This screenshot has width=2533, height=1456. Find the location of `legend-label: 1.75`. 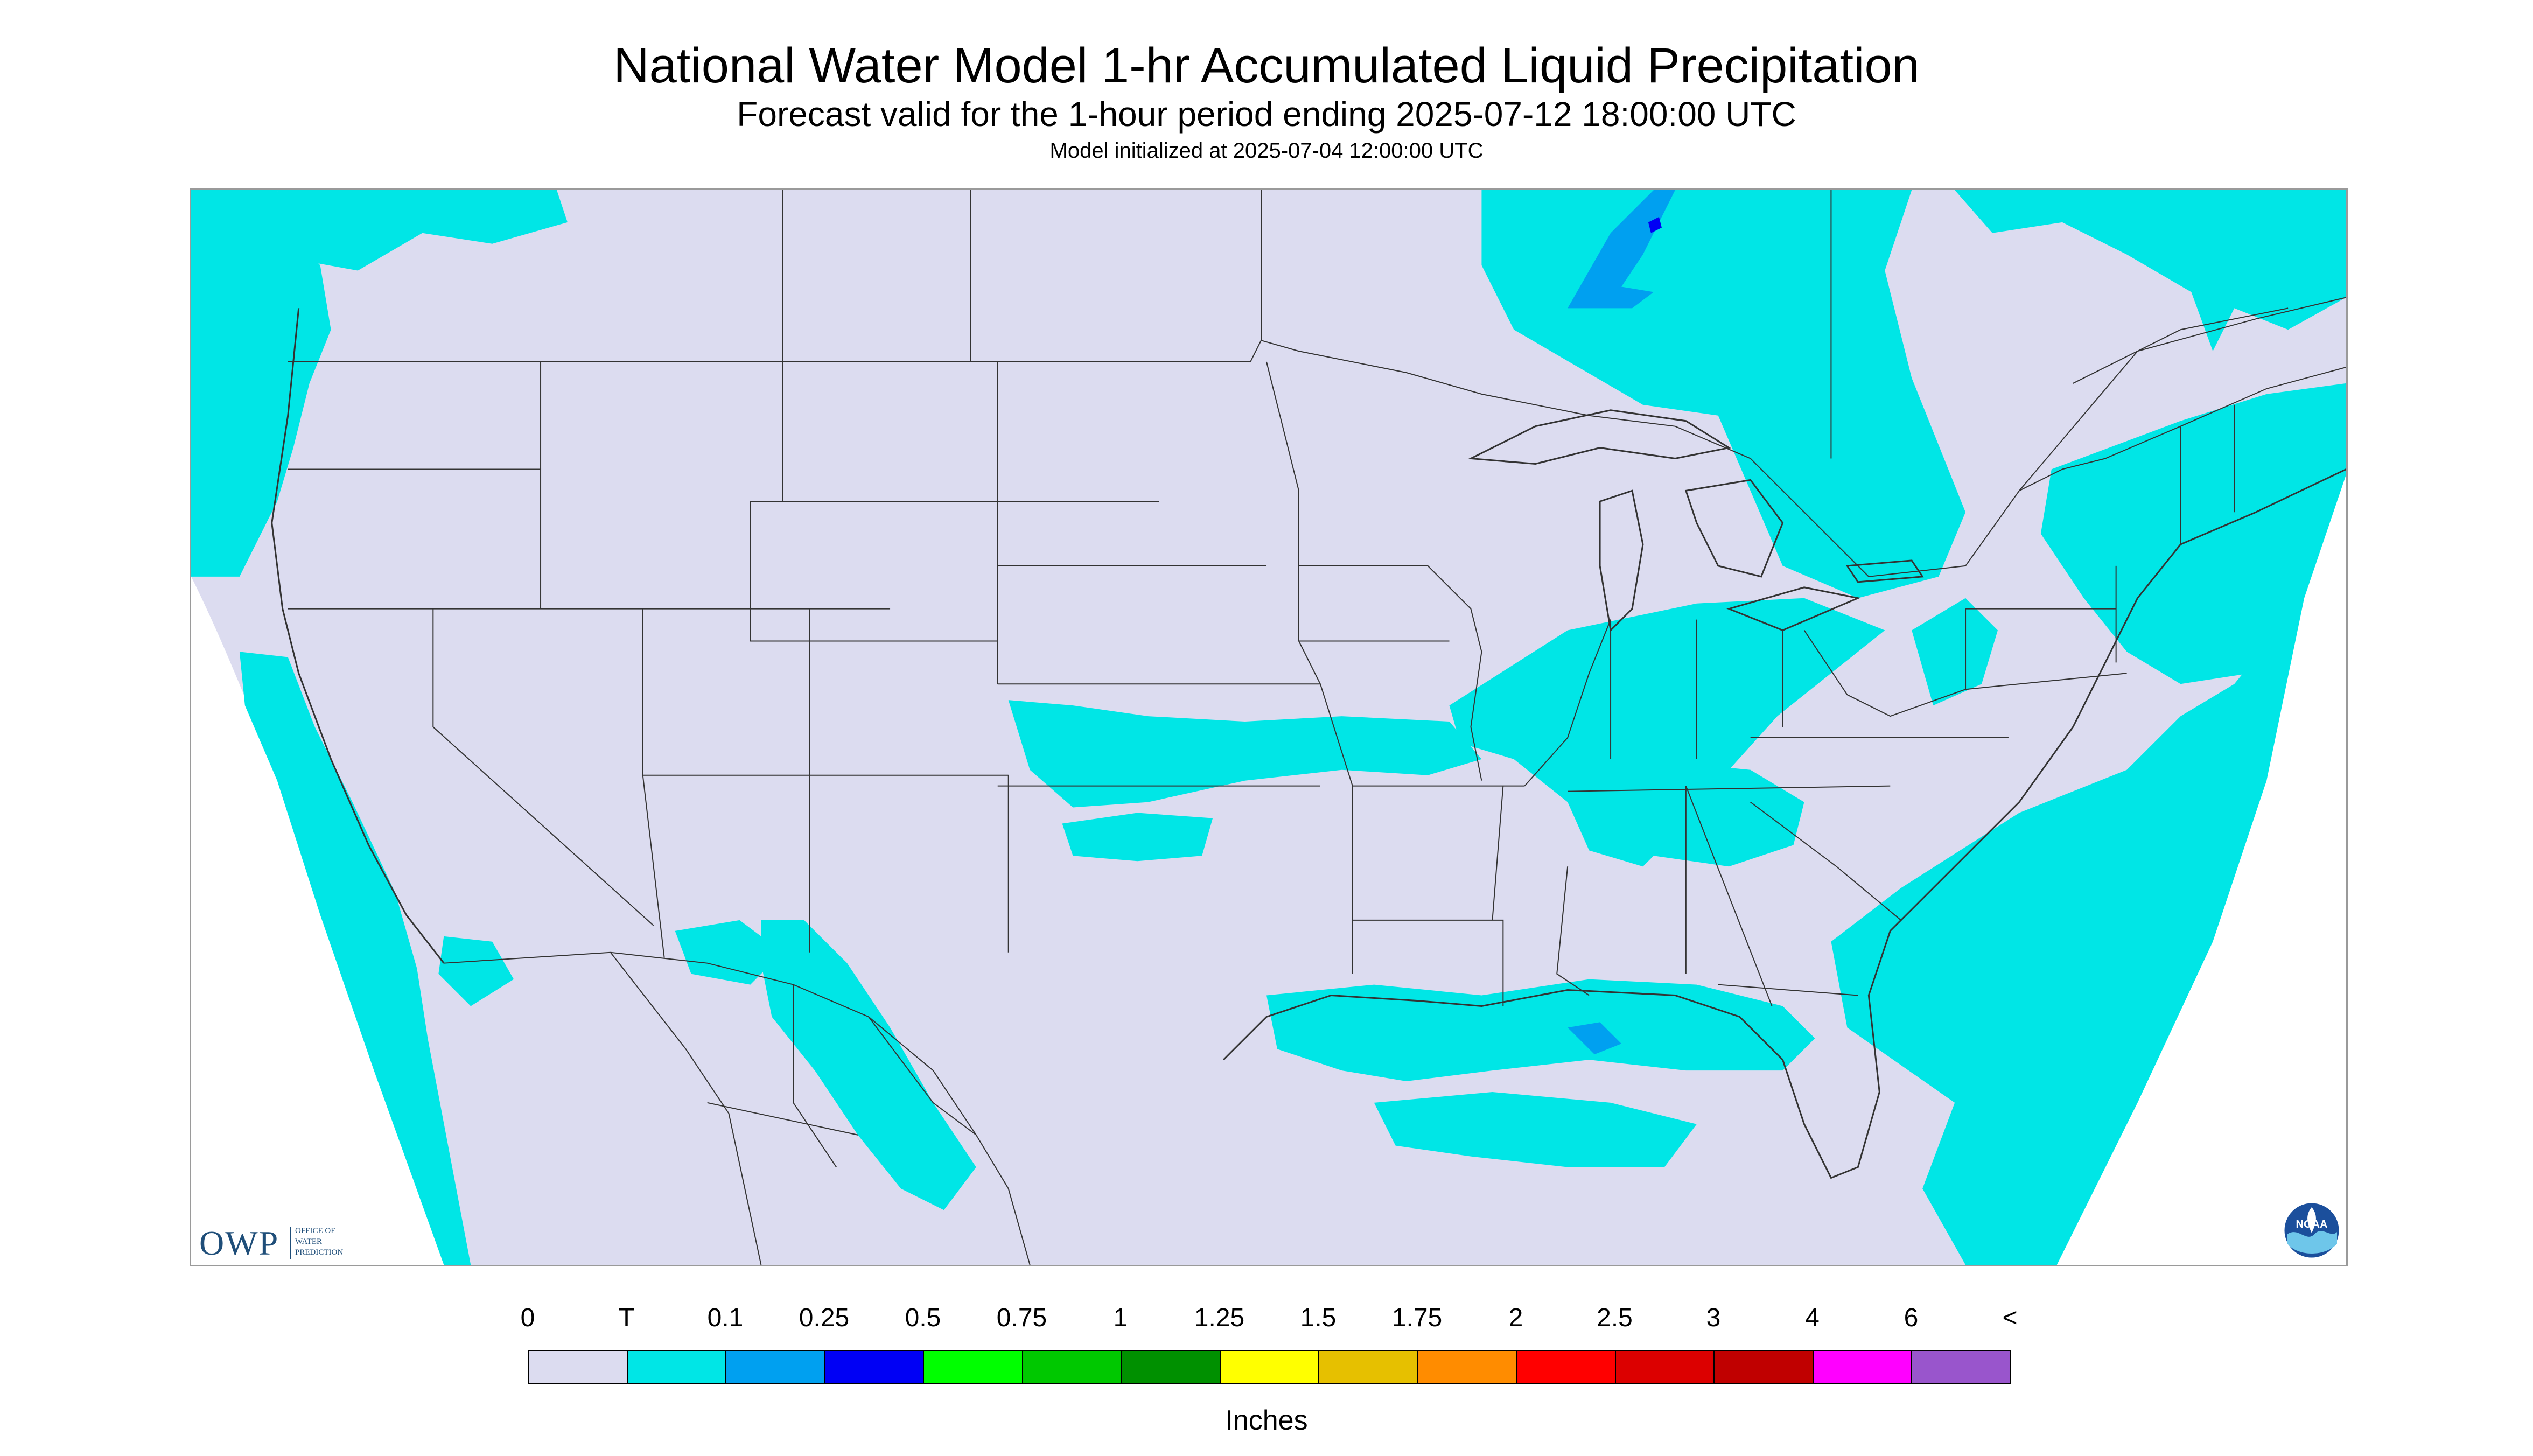

legend-label: 1.75 is located at coordinates (1417, 1318).